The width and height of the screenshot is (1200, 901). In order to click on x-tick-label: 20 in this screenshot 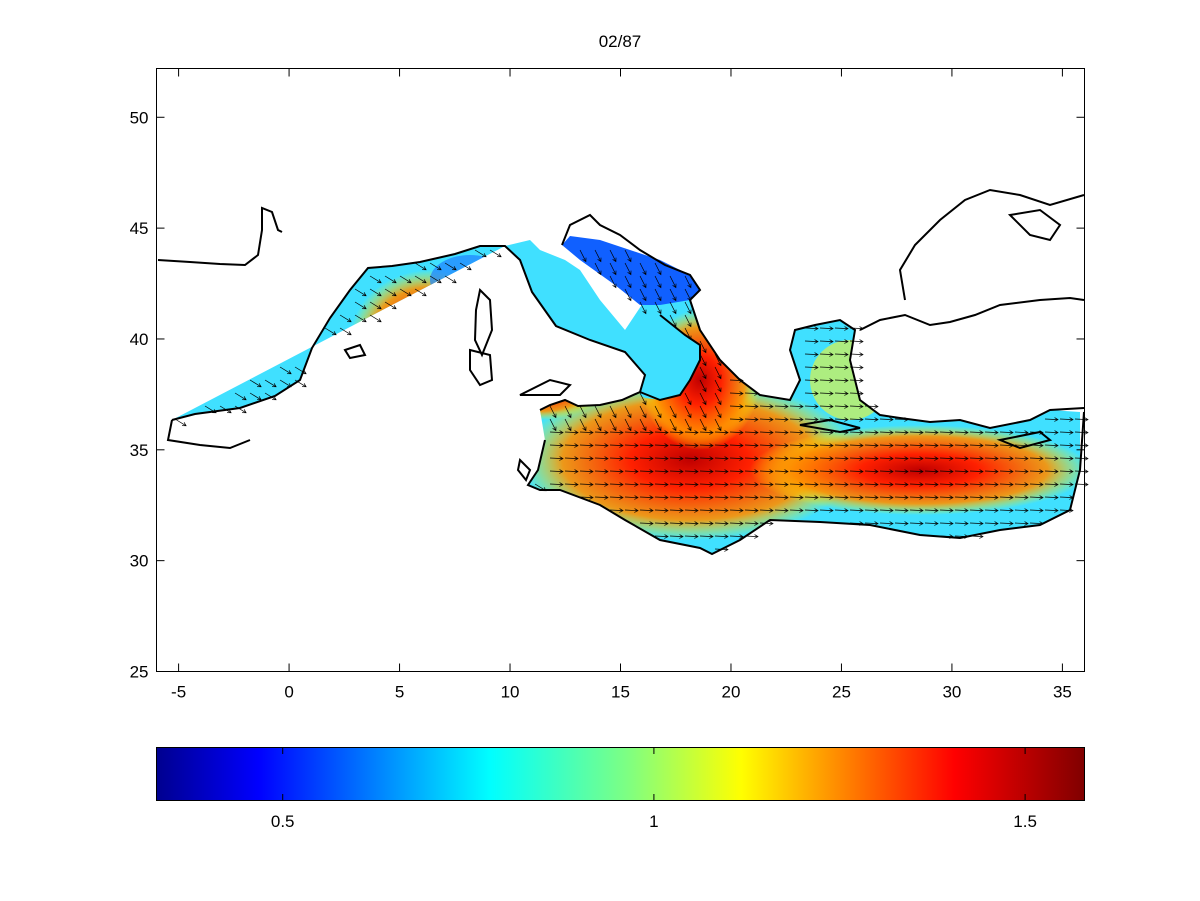, I will do `click(731, 692)`.